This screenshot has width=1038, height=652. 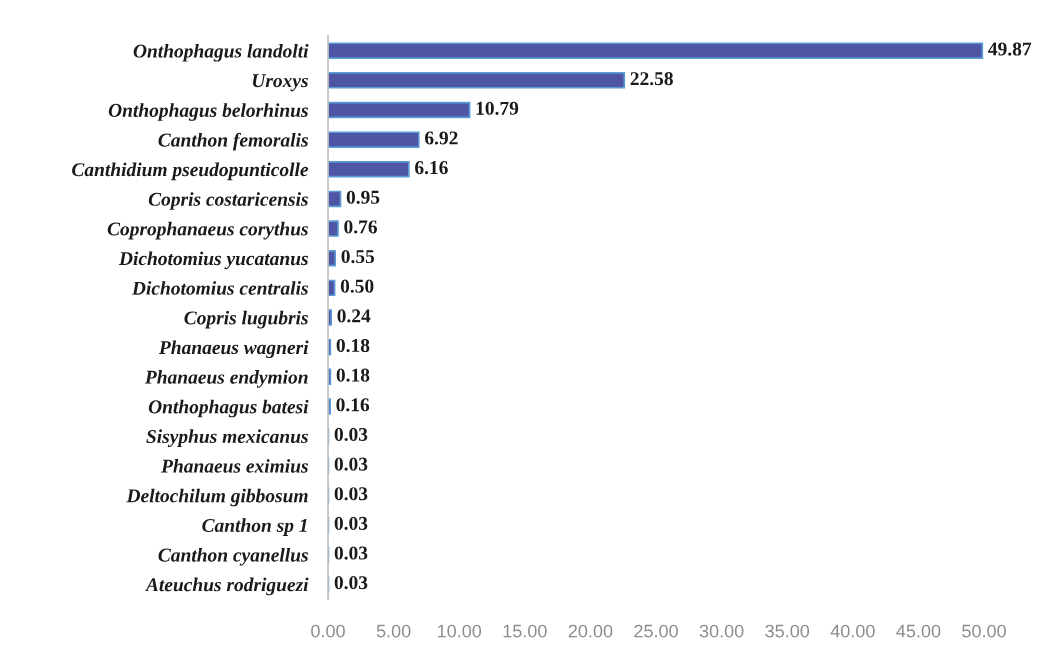 I want to click on data-label: 0.16, so click(x=353, y=405).